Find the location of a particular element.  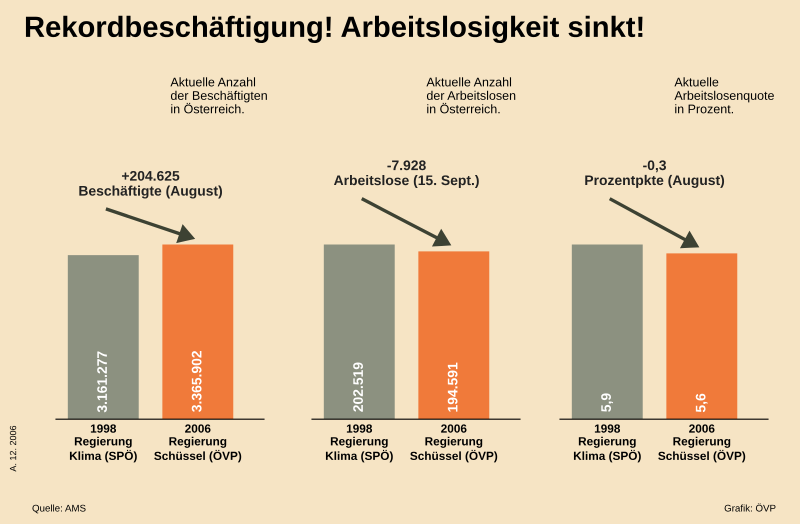

text: -0,3 Prozentpkte (August) is located at coordinates (654, 174).